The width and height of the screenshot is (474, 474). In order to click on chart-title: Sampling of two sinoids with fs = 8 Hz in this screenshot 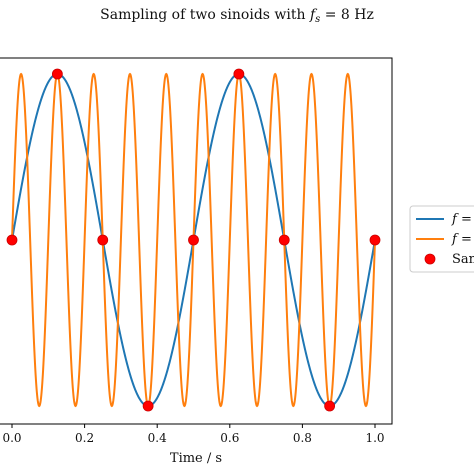, I will do `click(237, 16)`.